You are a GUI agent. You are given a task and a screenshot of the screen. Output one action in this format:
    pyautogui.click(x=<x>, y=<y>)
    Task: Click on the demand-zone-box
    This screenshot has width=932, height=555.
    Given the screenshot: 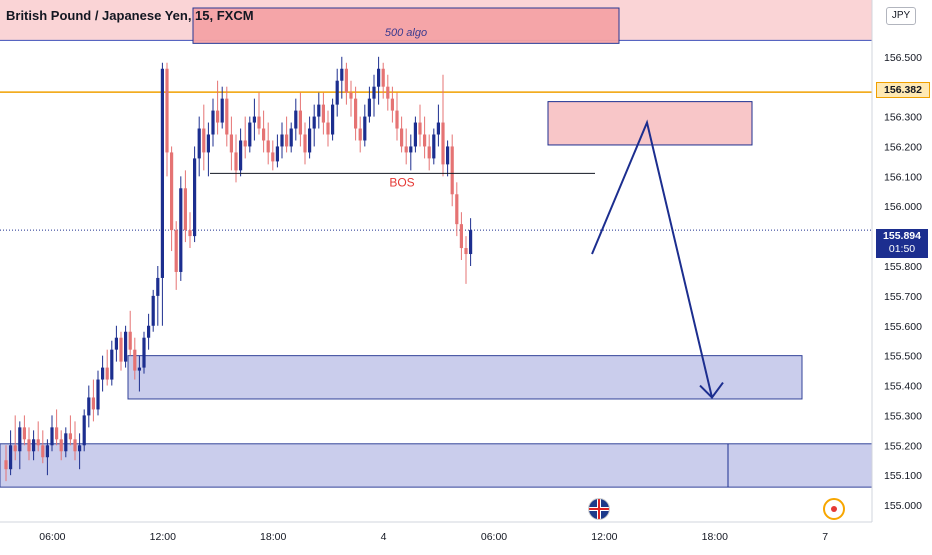 What is the action you would take?
    pyautogui.click(x=465, y=377)
    